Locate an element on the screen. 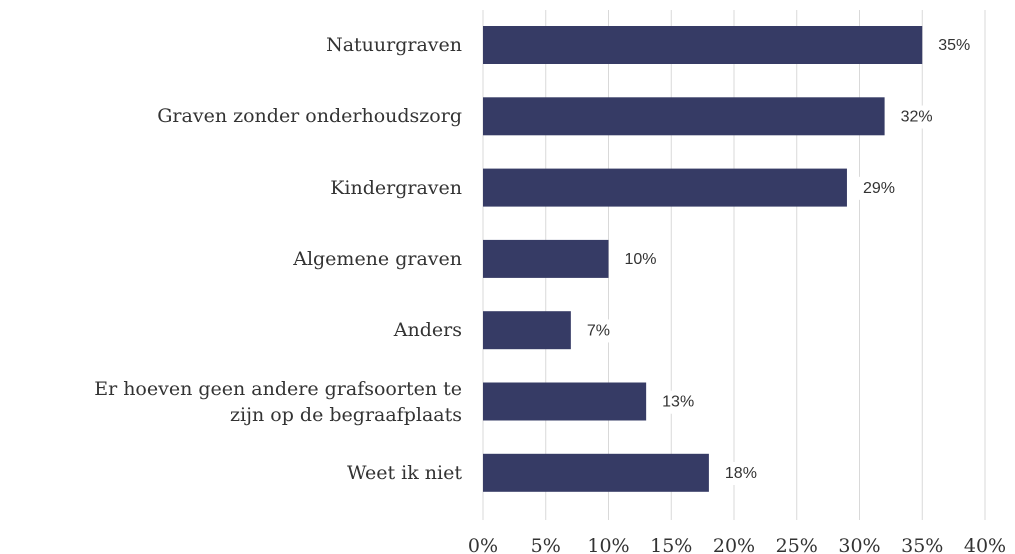 Image resolution: width=1015 pixels, height=554 pixels. value-label: 35% is located at coordinates (954, 45).